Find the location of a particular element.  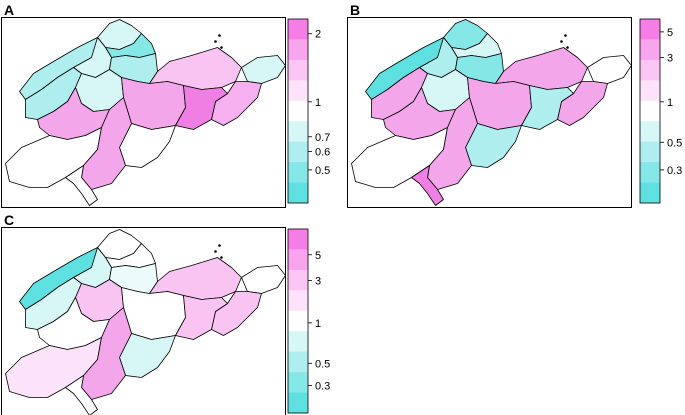

panel-label-b: B is located at coordinates (355, 10).